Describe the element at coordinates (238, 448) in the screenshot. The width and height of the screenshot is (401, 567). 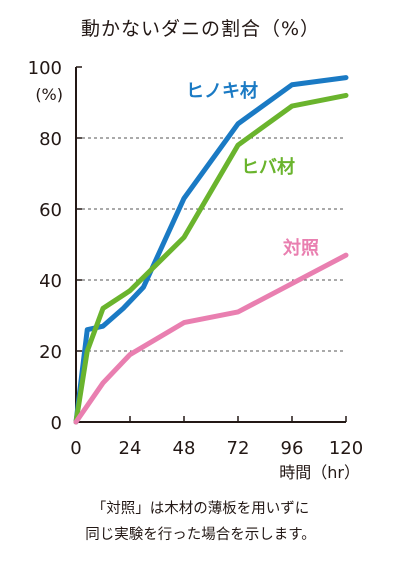
I see `x-tick-label: 72` at that location.